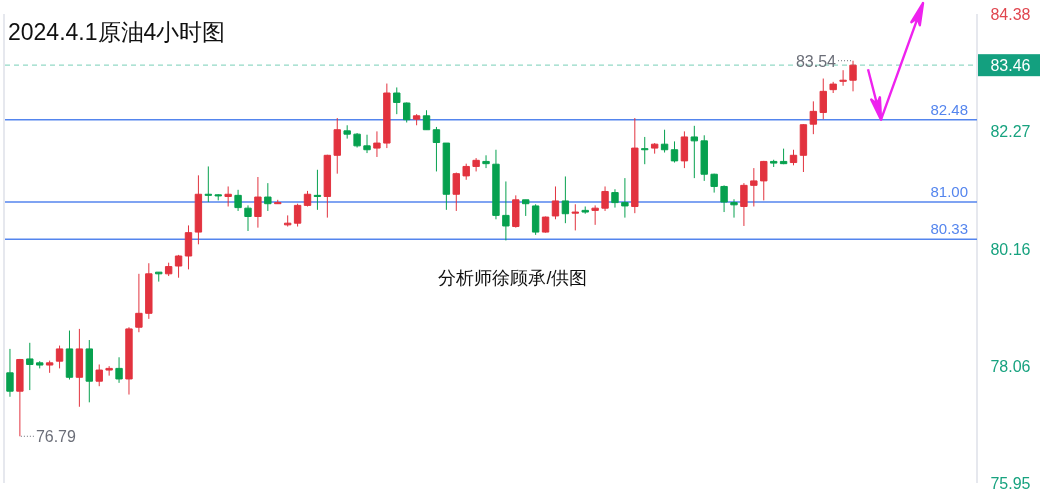 The image size is (1040, 495). Describe the element at coordinates (816, 61) in the screenshot. I see `annotation: 83.54` at that location.